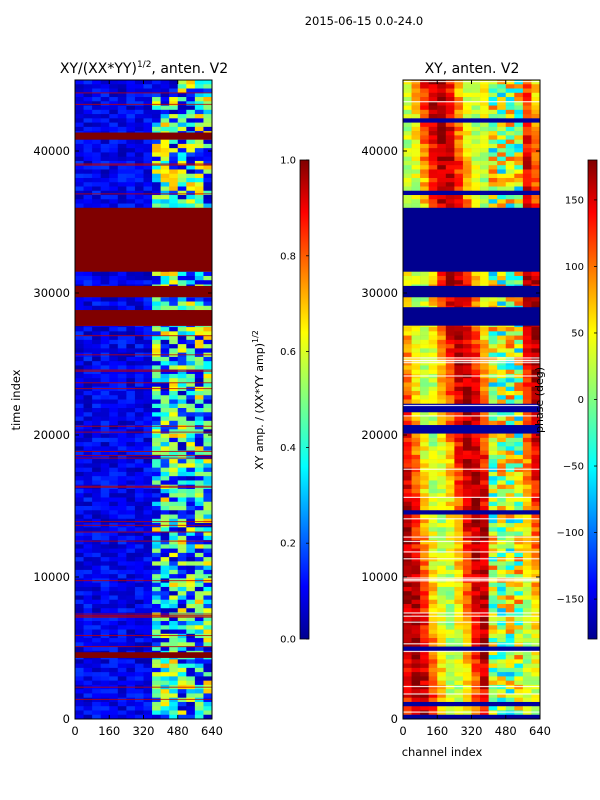  What do you see at coordinates (143, 486) in the screenshot?
I see `amplitude-flag-stripe` at bounding box center [143, 486].